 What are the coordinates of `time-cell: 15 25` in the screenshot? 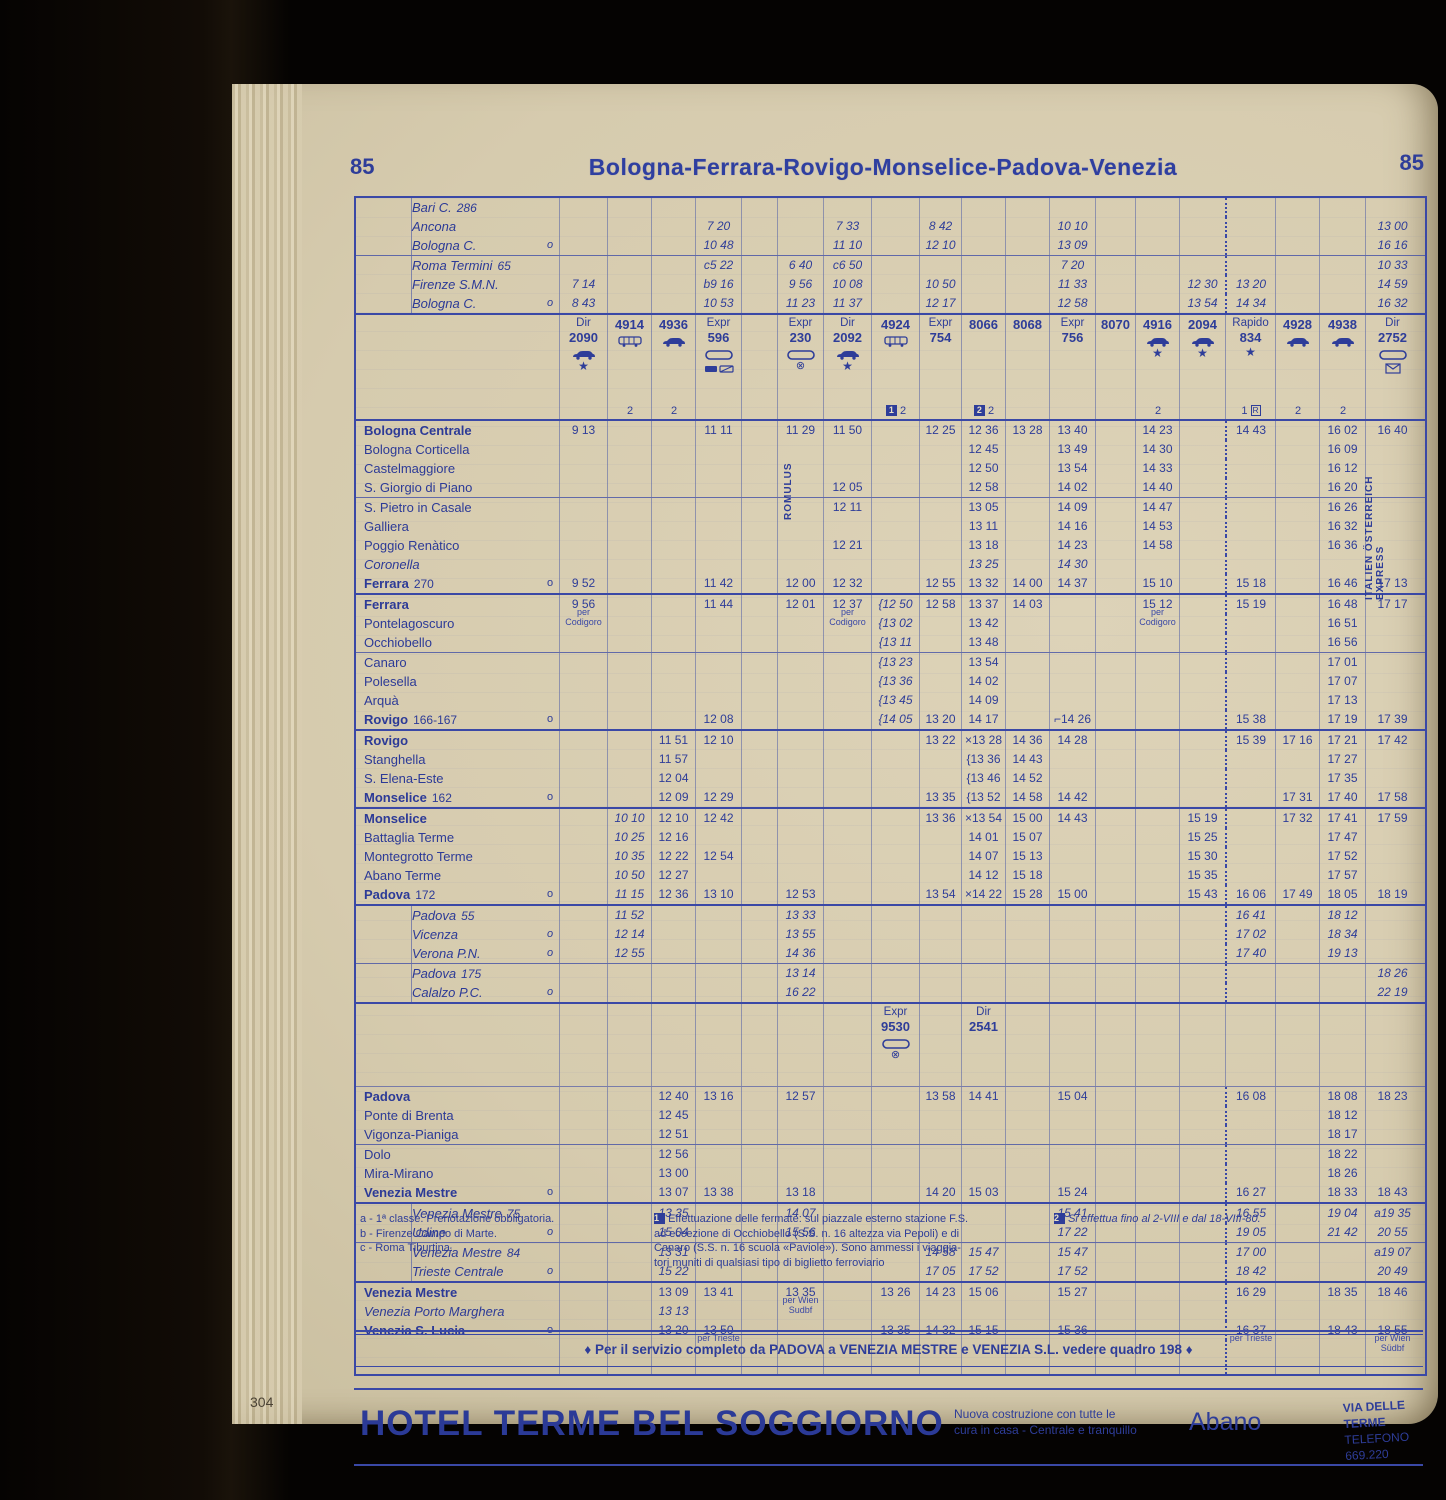 It's located at (1202, 837).